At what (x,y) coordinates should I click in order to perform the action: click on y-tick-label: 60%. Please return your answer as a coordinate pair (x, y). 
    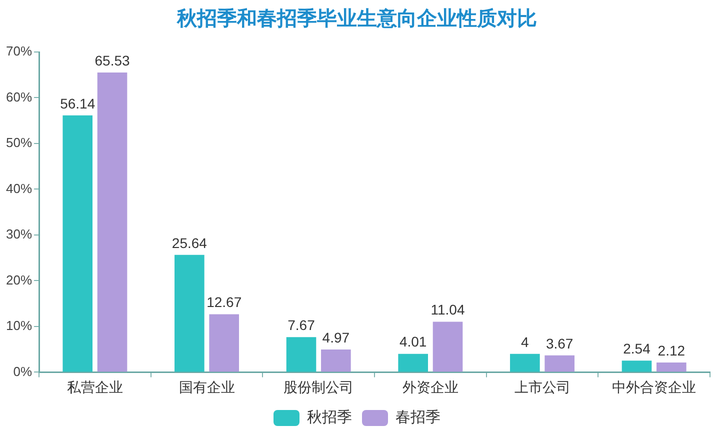
    Looking at the image, I should click on (19, 96).